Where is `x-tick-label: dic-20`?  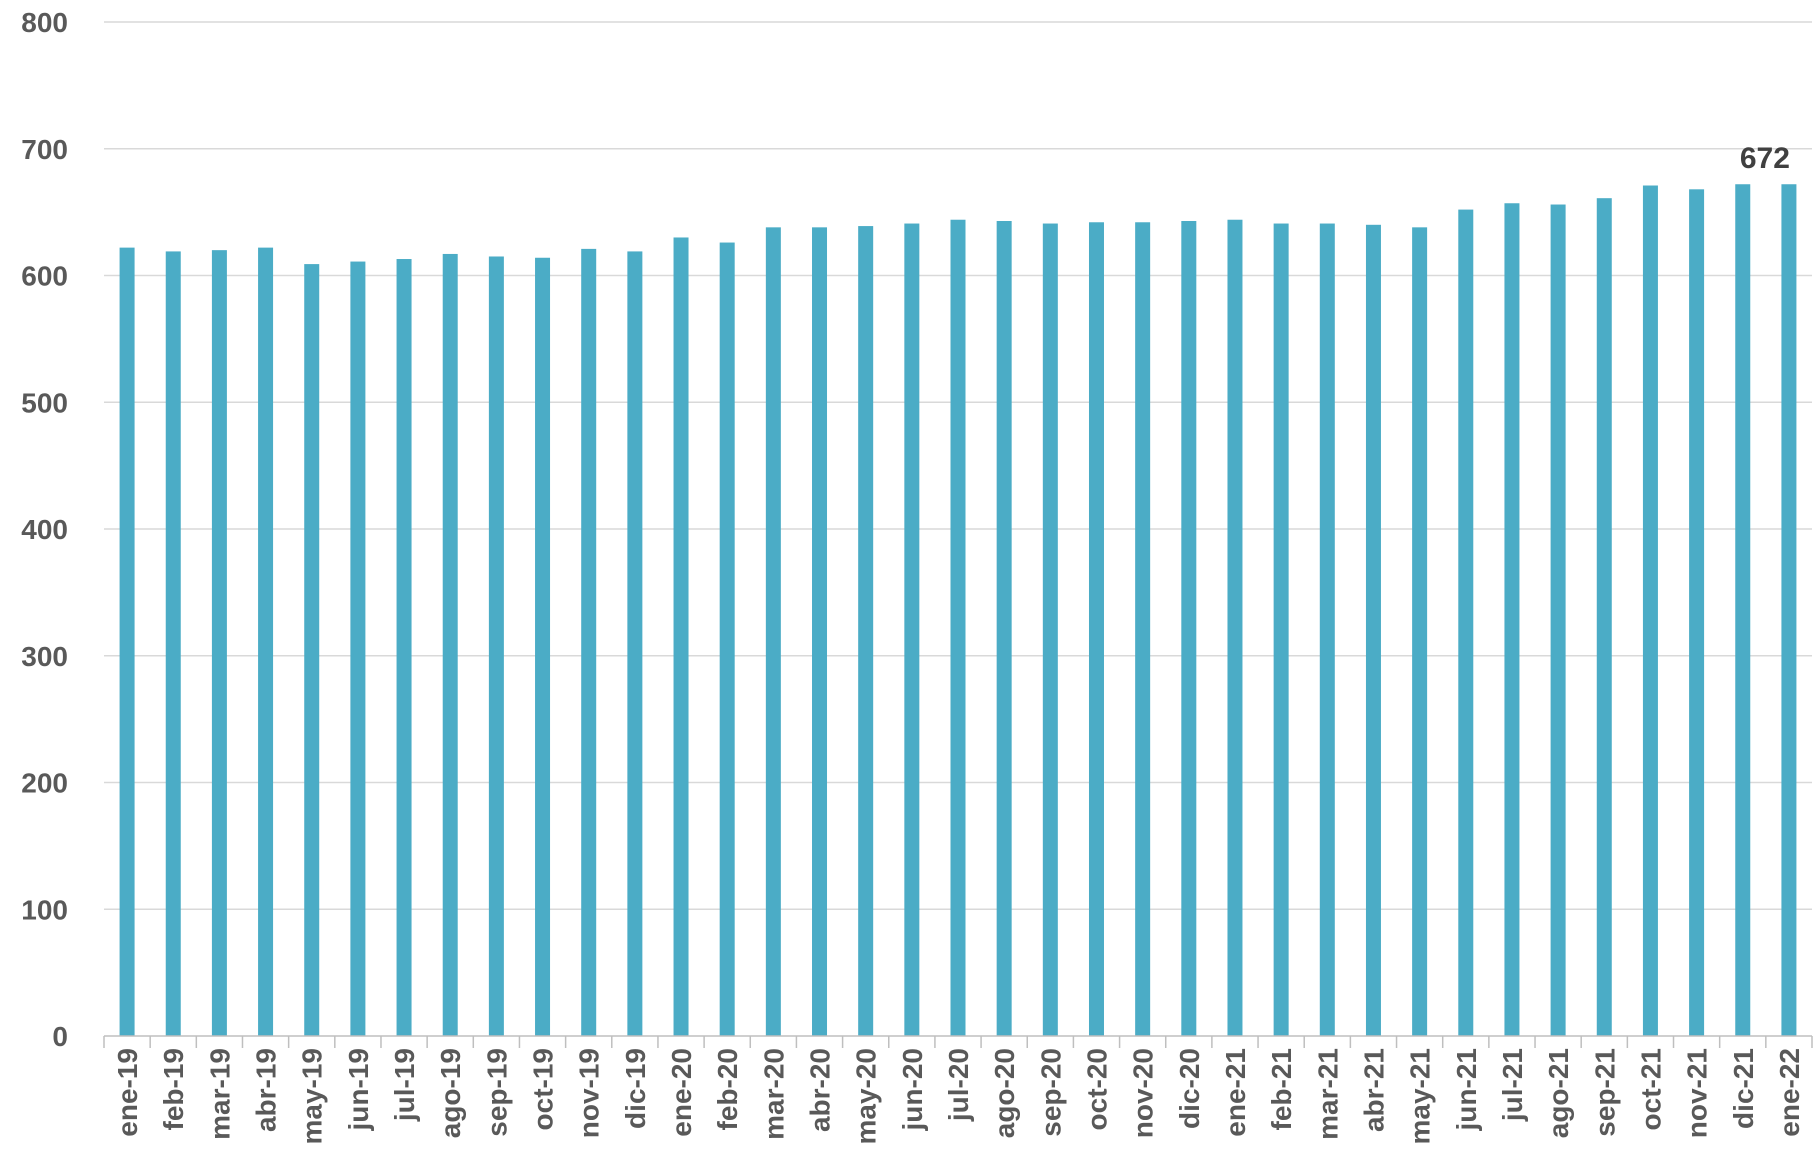
x-tick-label: dic-20 is located at coordinates (1189, 1088).